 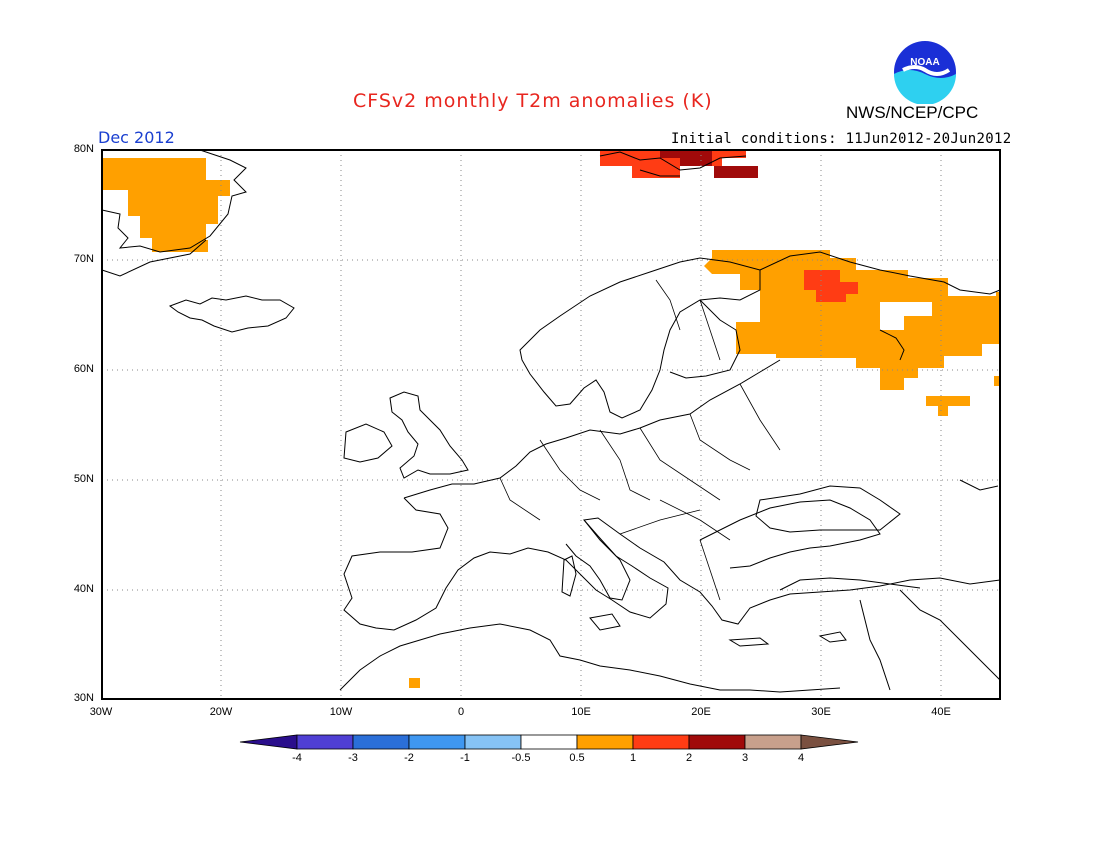 I want to click on colorbar-label: 1, so click(x=633, y=758).